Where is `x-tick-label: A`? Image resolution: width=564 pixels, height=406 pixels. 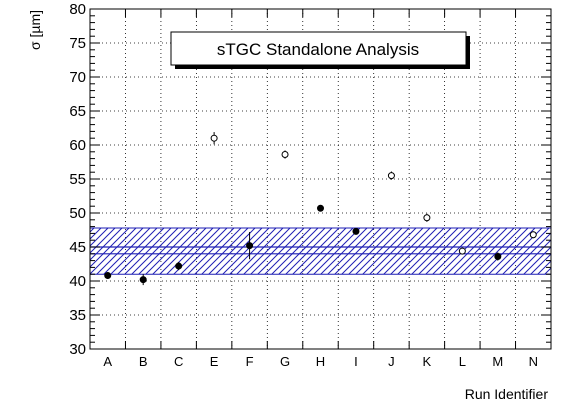
x-tick-label: A is located at coordinates (107, 361).